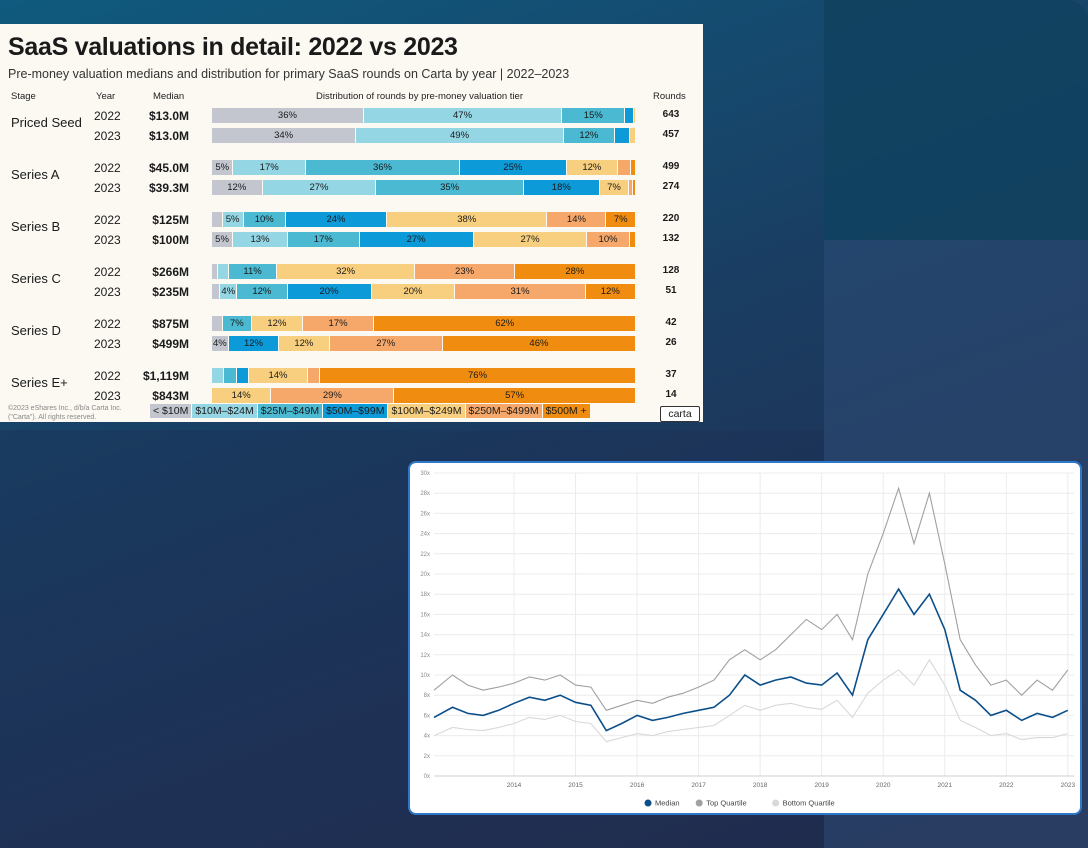 This screenshot has width=1088, height=848. Describe the element at coordinates (539, 343) in the screenshot. I see `bar-segment: 46%` at that location.